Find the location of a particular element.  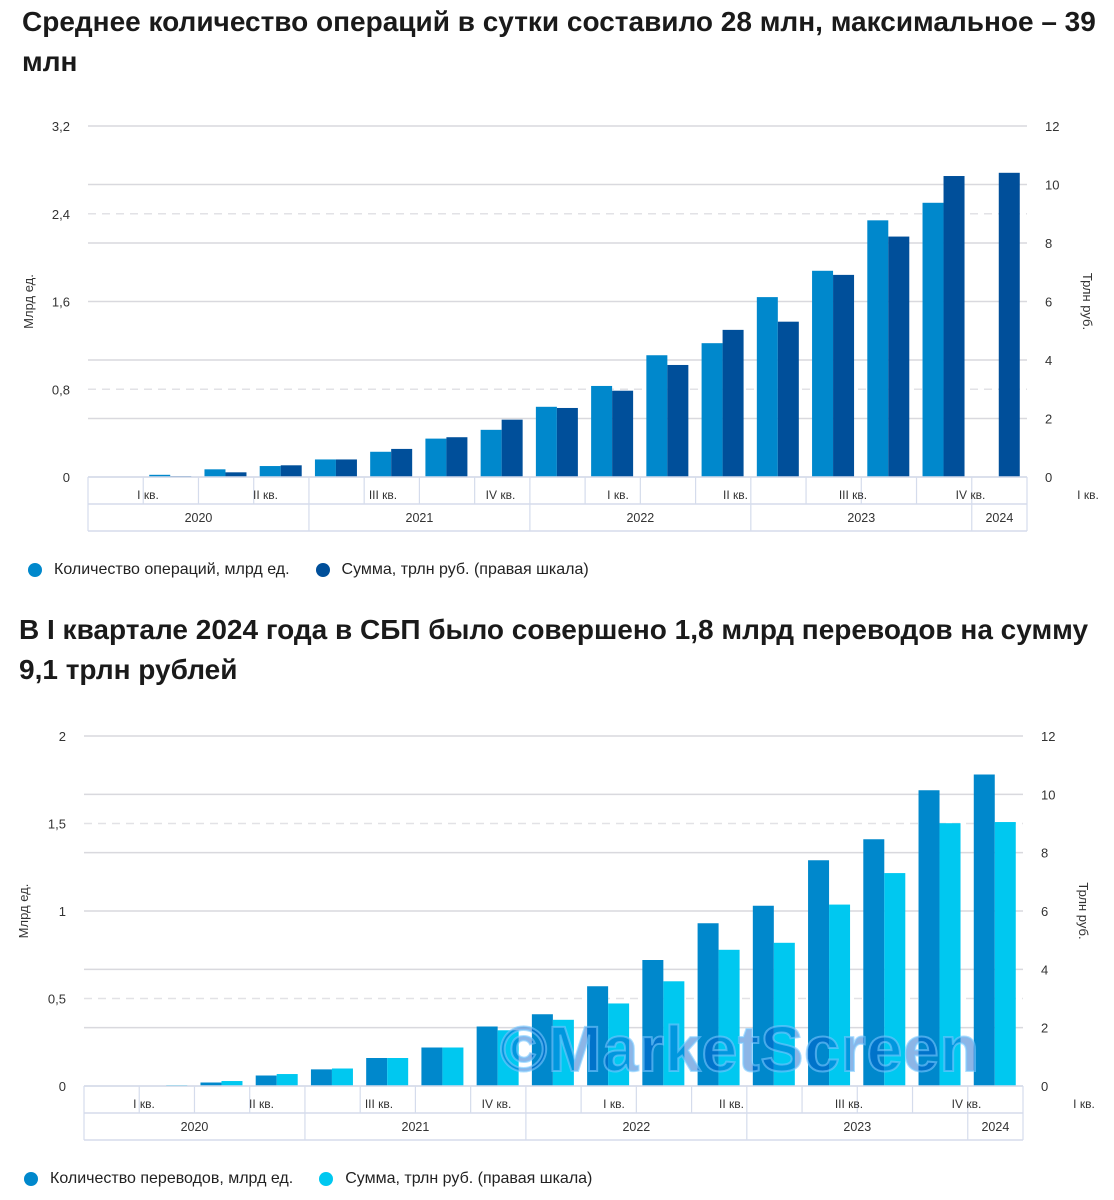

legend-label: Количество операций, млрд ед. is located at coordinates (172, 569).